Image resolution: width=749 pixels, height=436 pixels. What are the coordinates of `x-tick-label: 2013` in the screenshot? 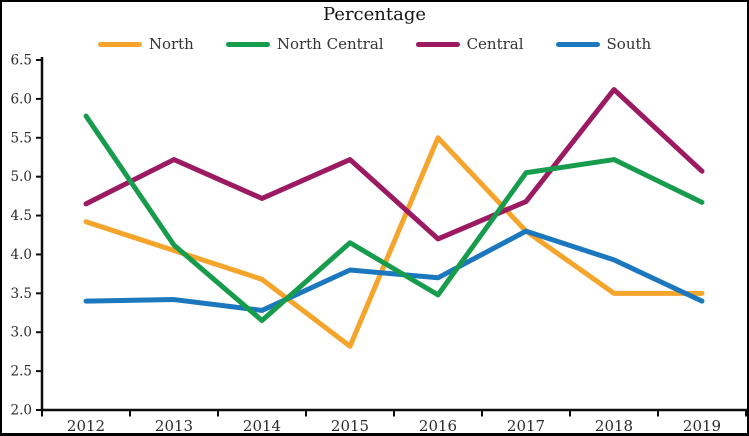 It's located at (174, 425).